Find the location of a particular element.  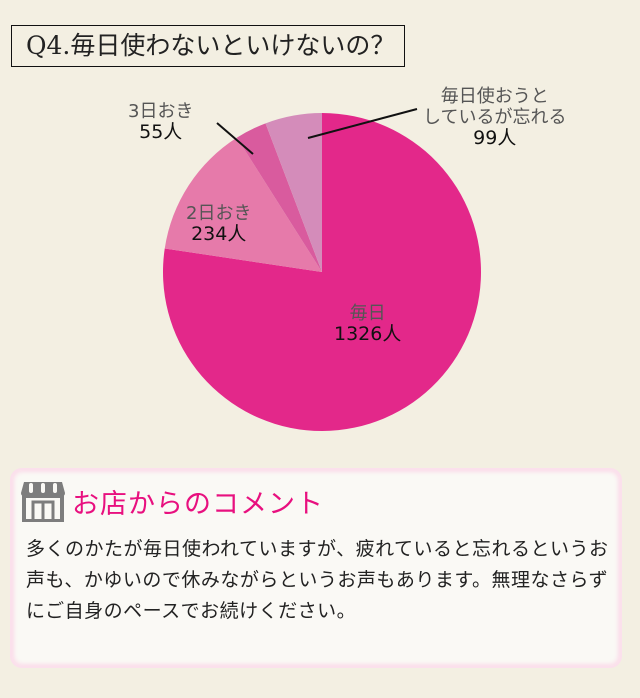

shop-comment-header: お店からのコメント is located at coordinates (172, 501).